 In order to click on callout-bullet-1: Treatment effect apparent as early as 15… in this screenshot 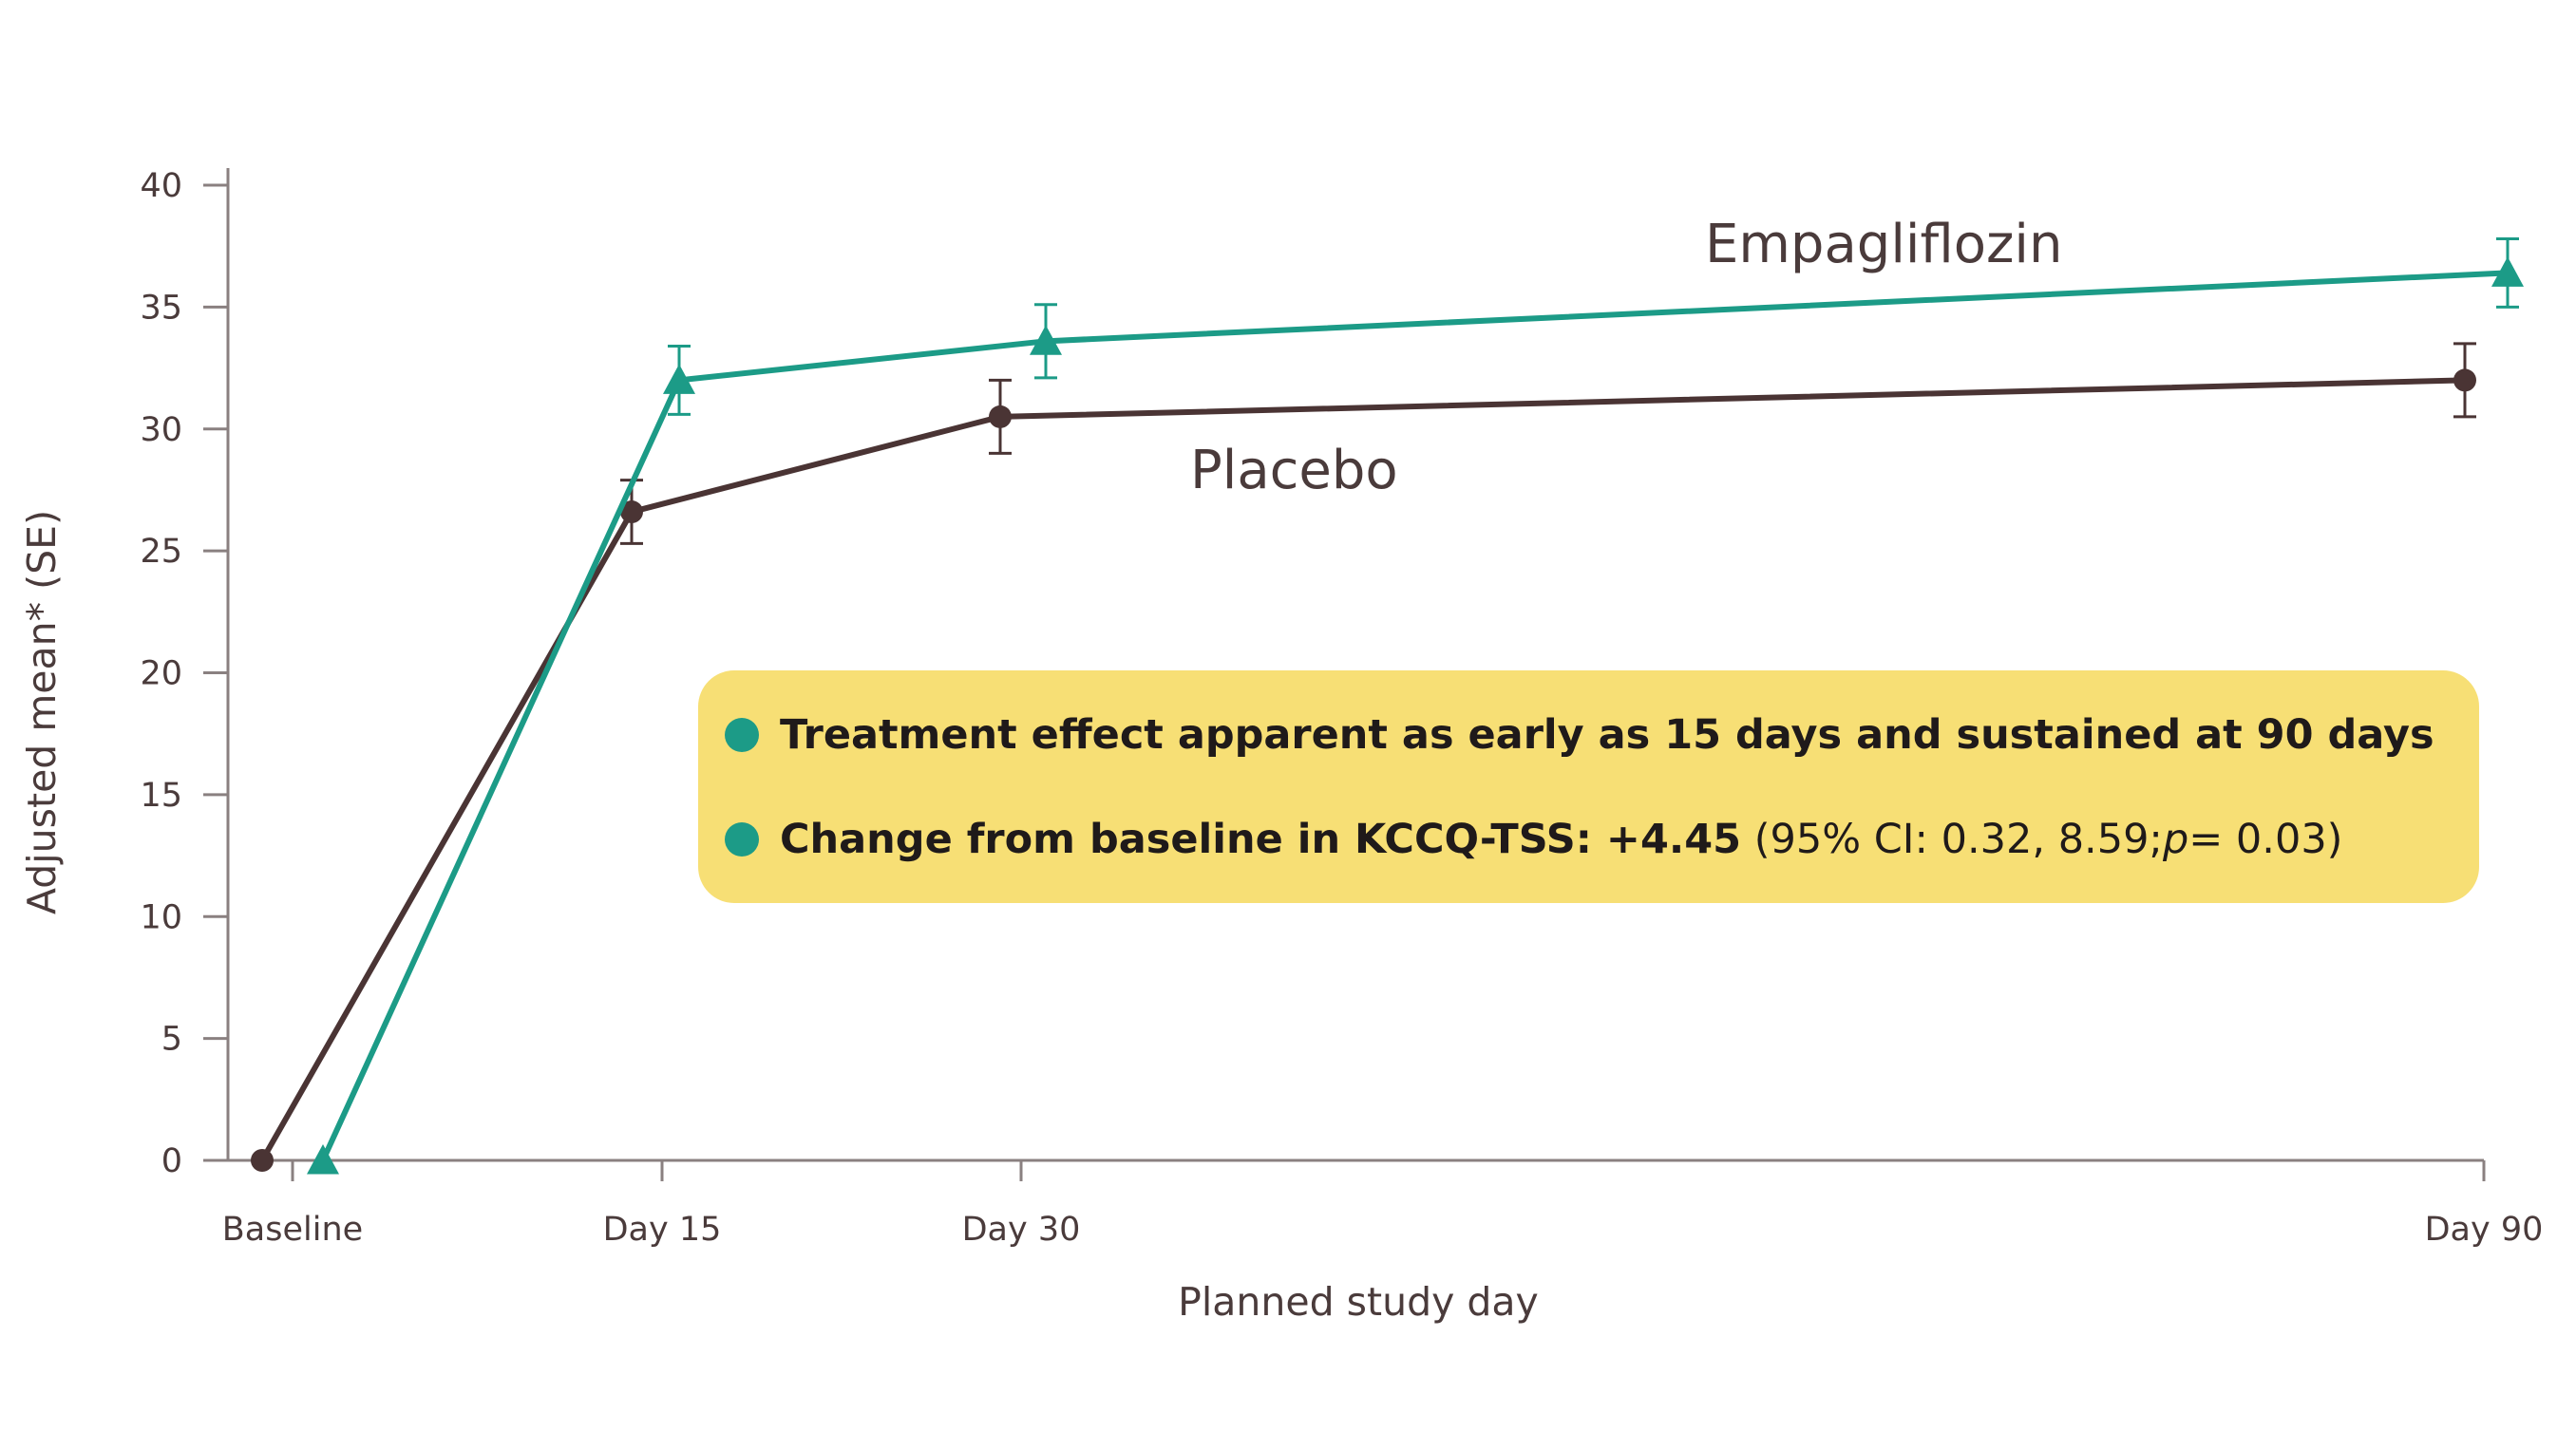, I will do `click(1602, 735)`.